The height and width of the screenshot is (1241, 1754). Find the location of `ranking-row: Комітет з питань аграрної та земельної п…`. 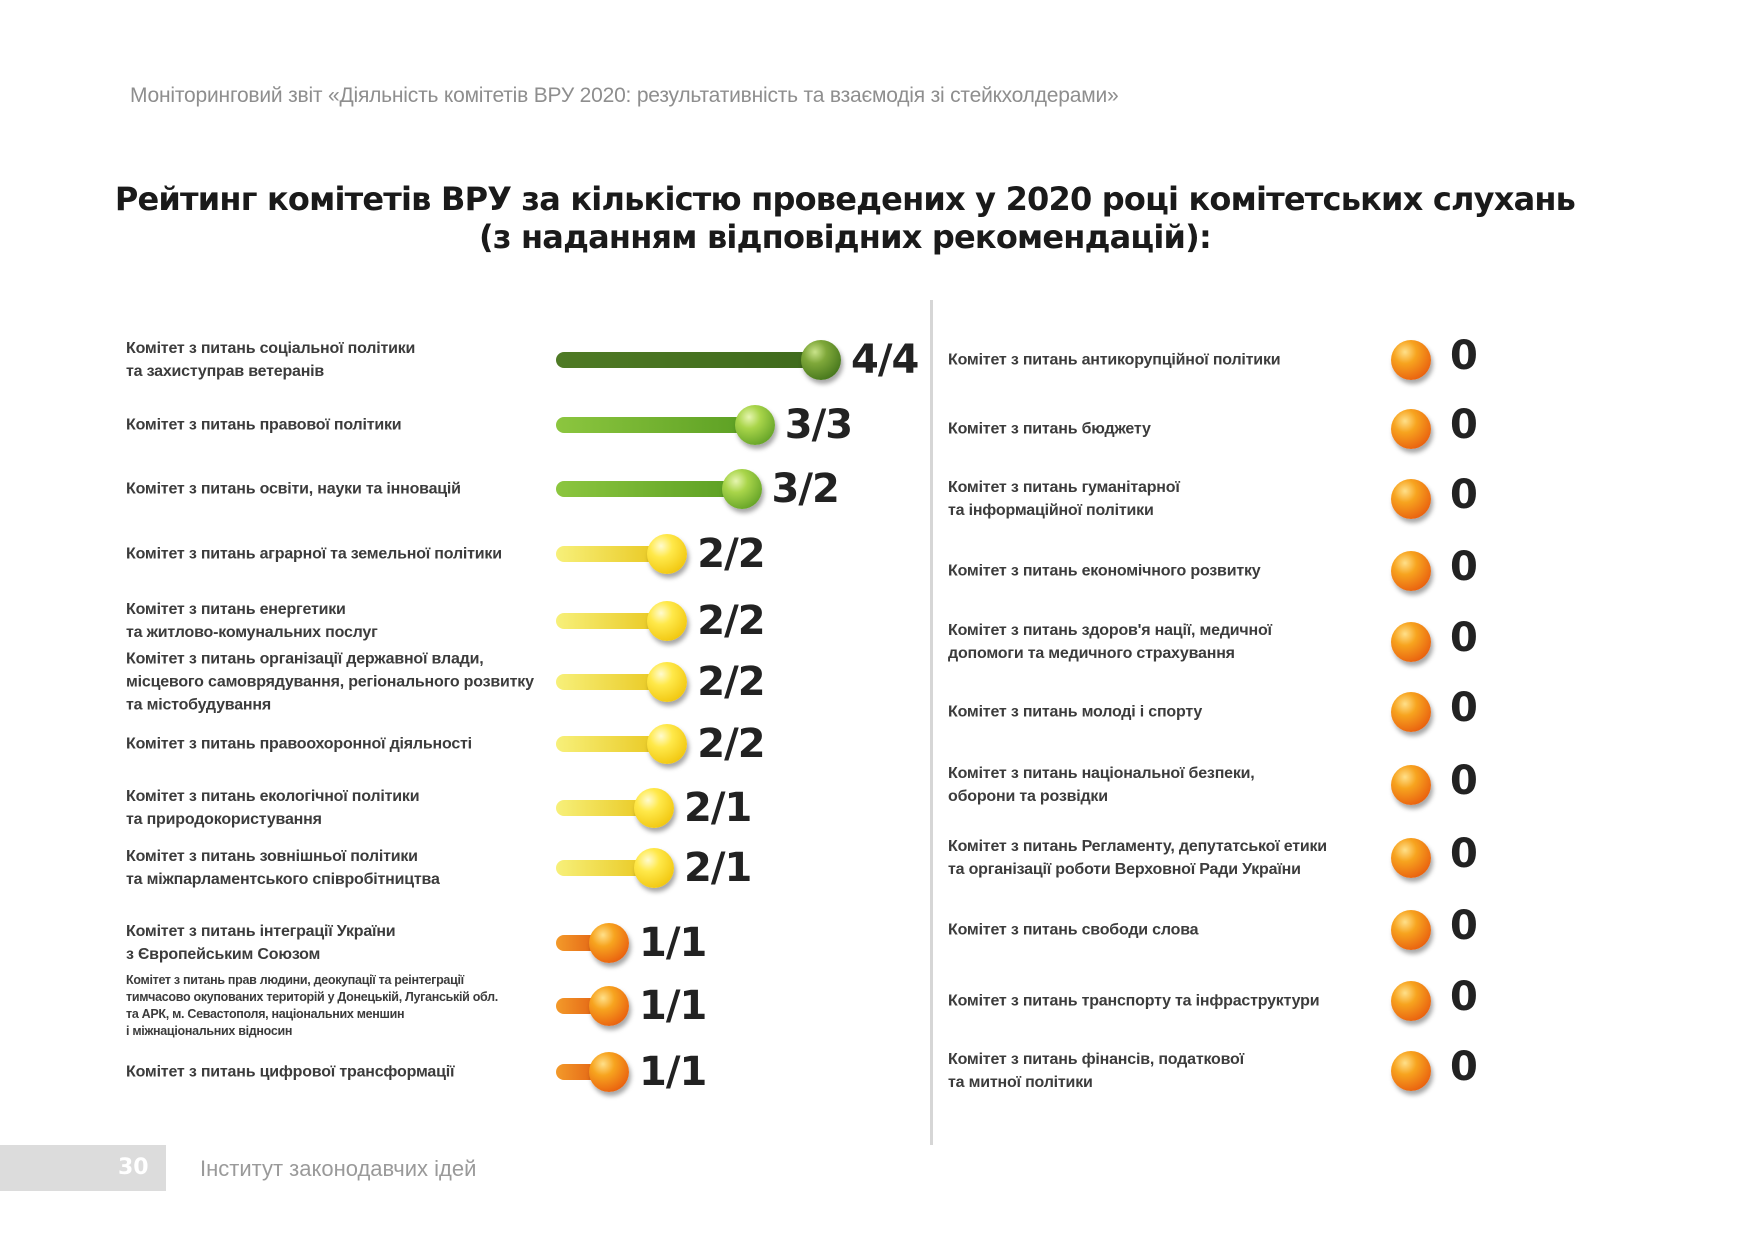

ranking-row: Комітет з питань аграрної та земельної п… is located at coordinates (465, 554).